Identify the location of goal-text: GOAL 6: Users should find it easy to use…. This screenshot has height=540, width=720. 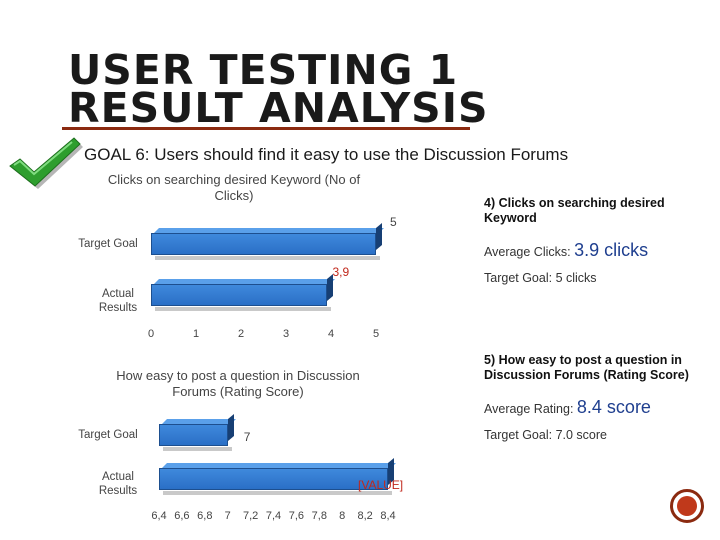
(326, 154).